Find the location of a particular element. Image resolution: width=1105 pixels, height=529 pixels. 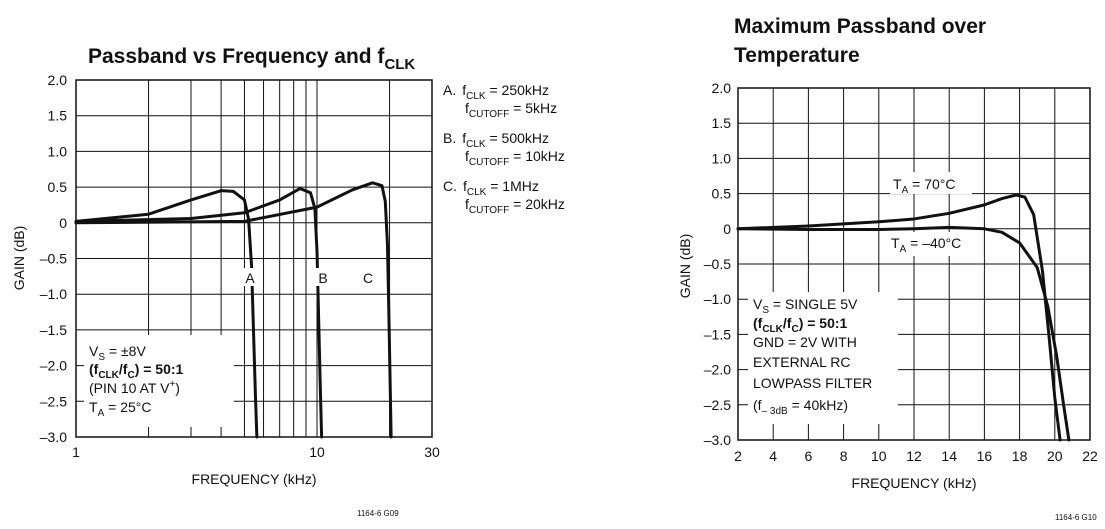

chart2-x-tick-label: 16 is located at coordinates (985, 456).